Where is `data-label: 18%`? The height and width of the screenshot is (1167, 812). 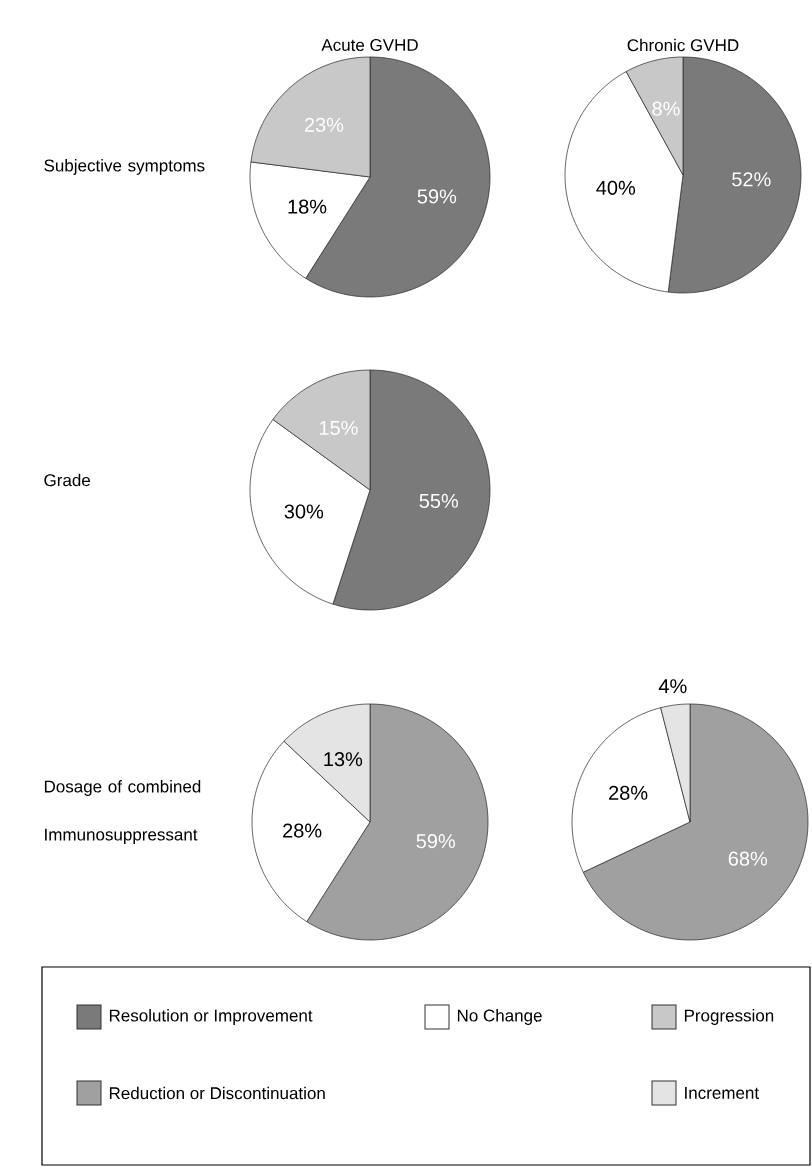
data-label: 18% is located at coordinates (307, 206).